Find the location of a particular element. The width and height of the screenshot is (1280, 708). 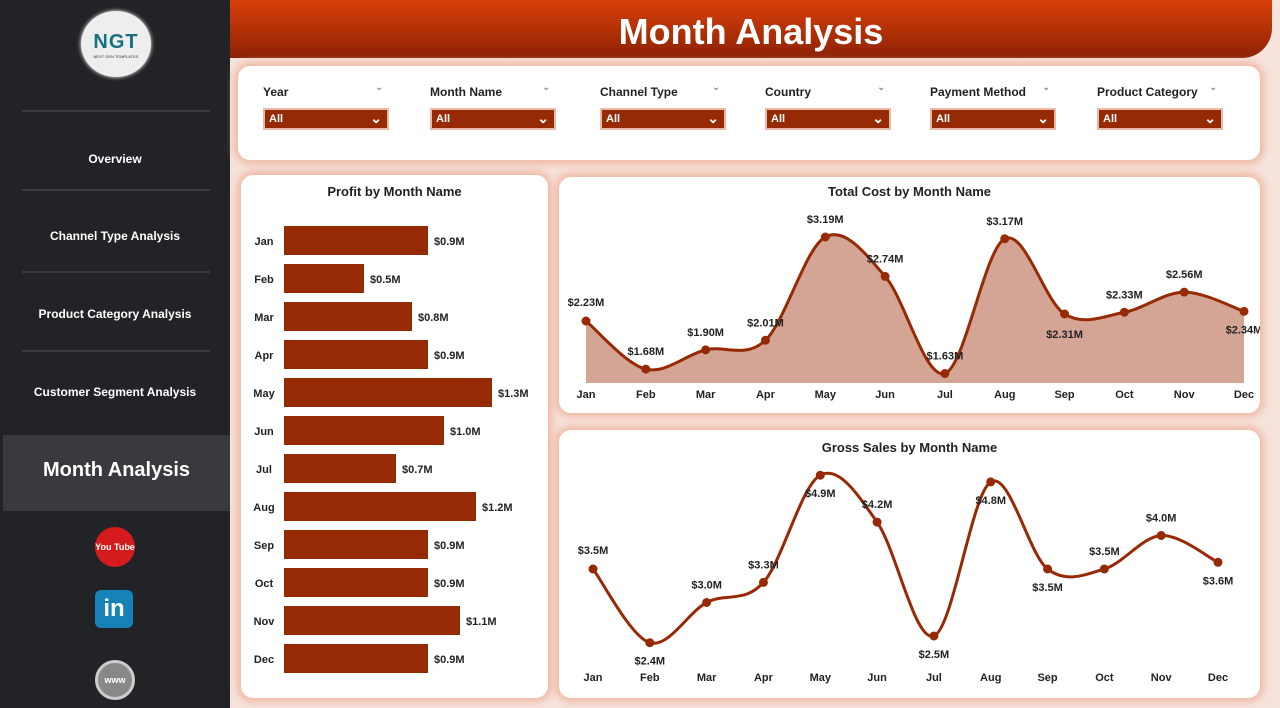

bar-data-label: $0.7M is located at coordinates (417, 470).